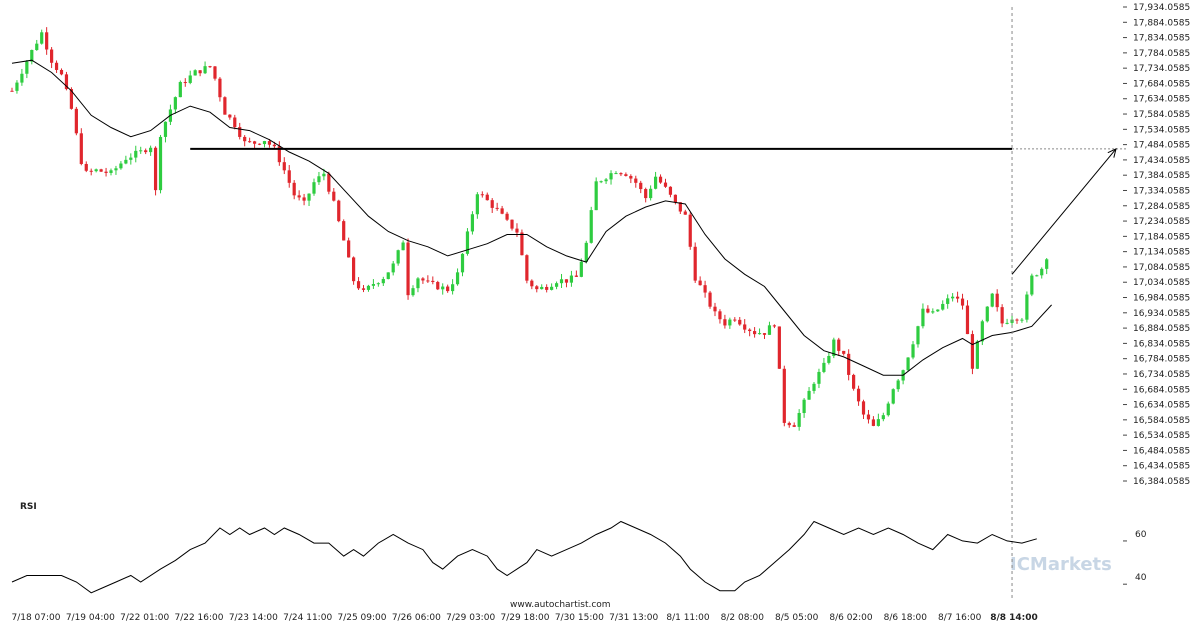  Describe the element at coordinates (1161, 375) in the screenshot. I see `price-tick-label: 16,734.0585` at that location.